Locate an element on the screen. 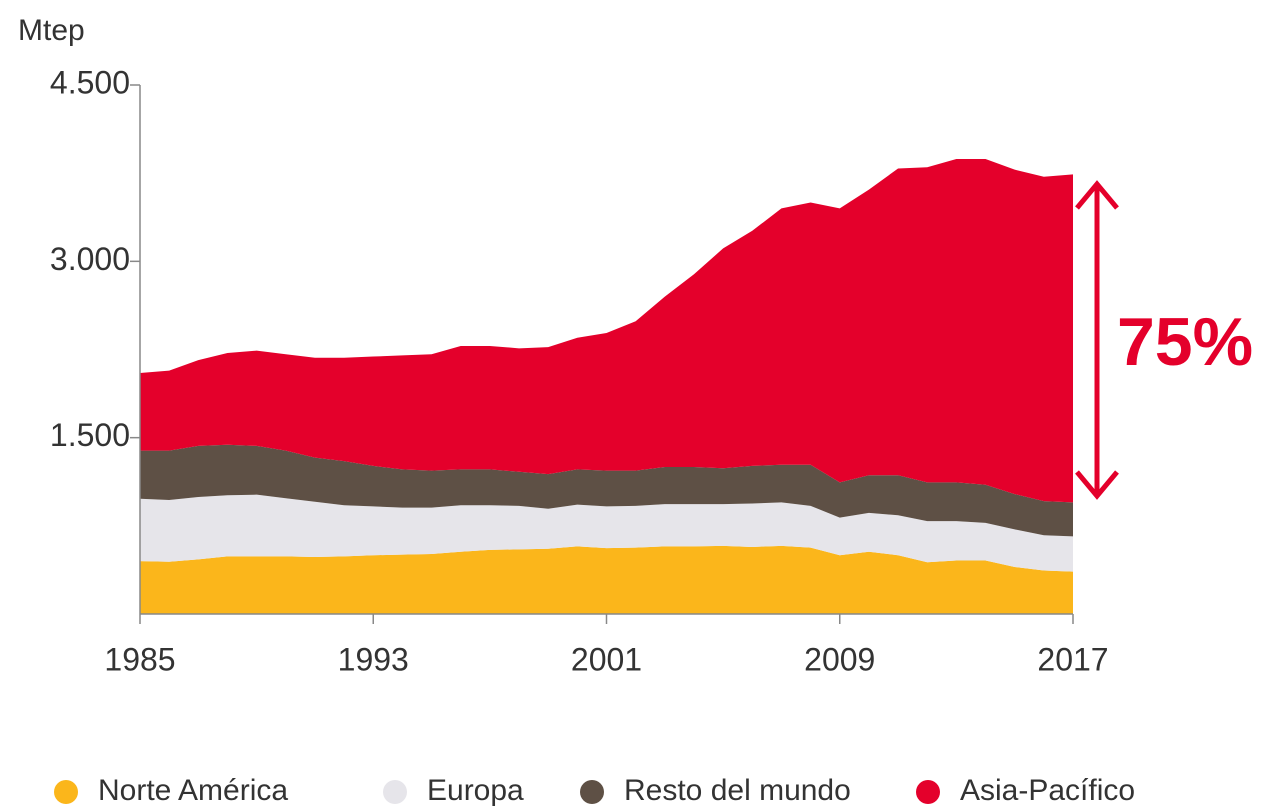 The width and height of the screenshot is (1272, 810). x-tick-label: 2017 is located at coordinates (1072, 659).